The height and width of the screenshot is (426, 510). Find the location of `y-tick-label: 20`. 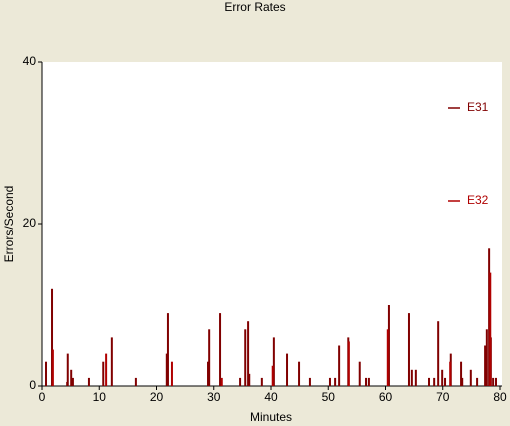

y-tick-label: 20 is located at coordinates (30, 223).